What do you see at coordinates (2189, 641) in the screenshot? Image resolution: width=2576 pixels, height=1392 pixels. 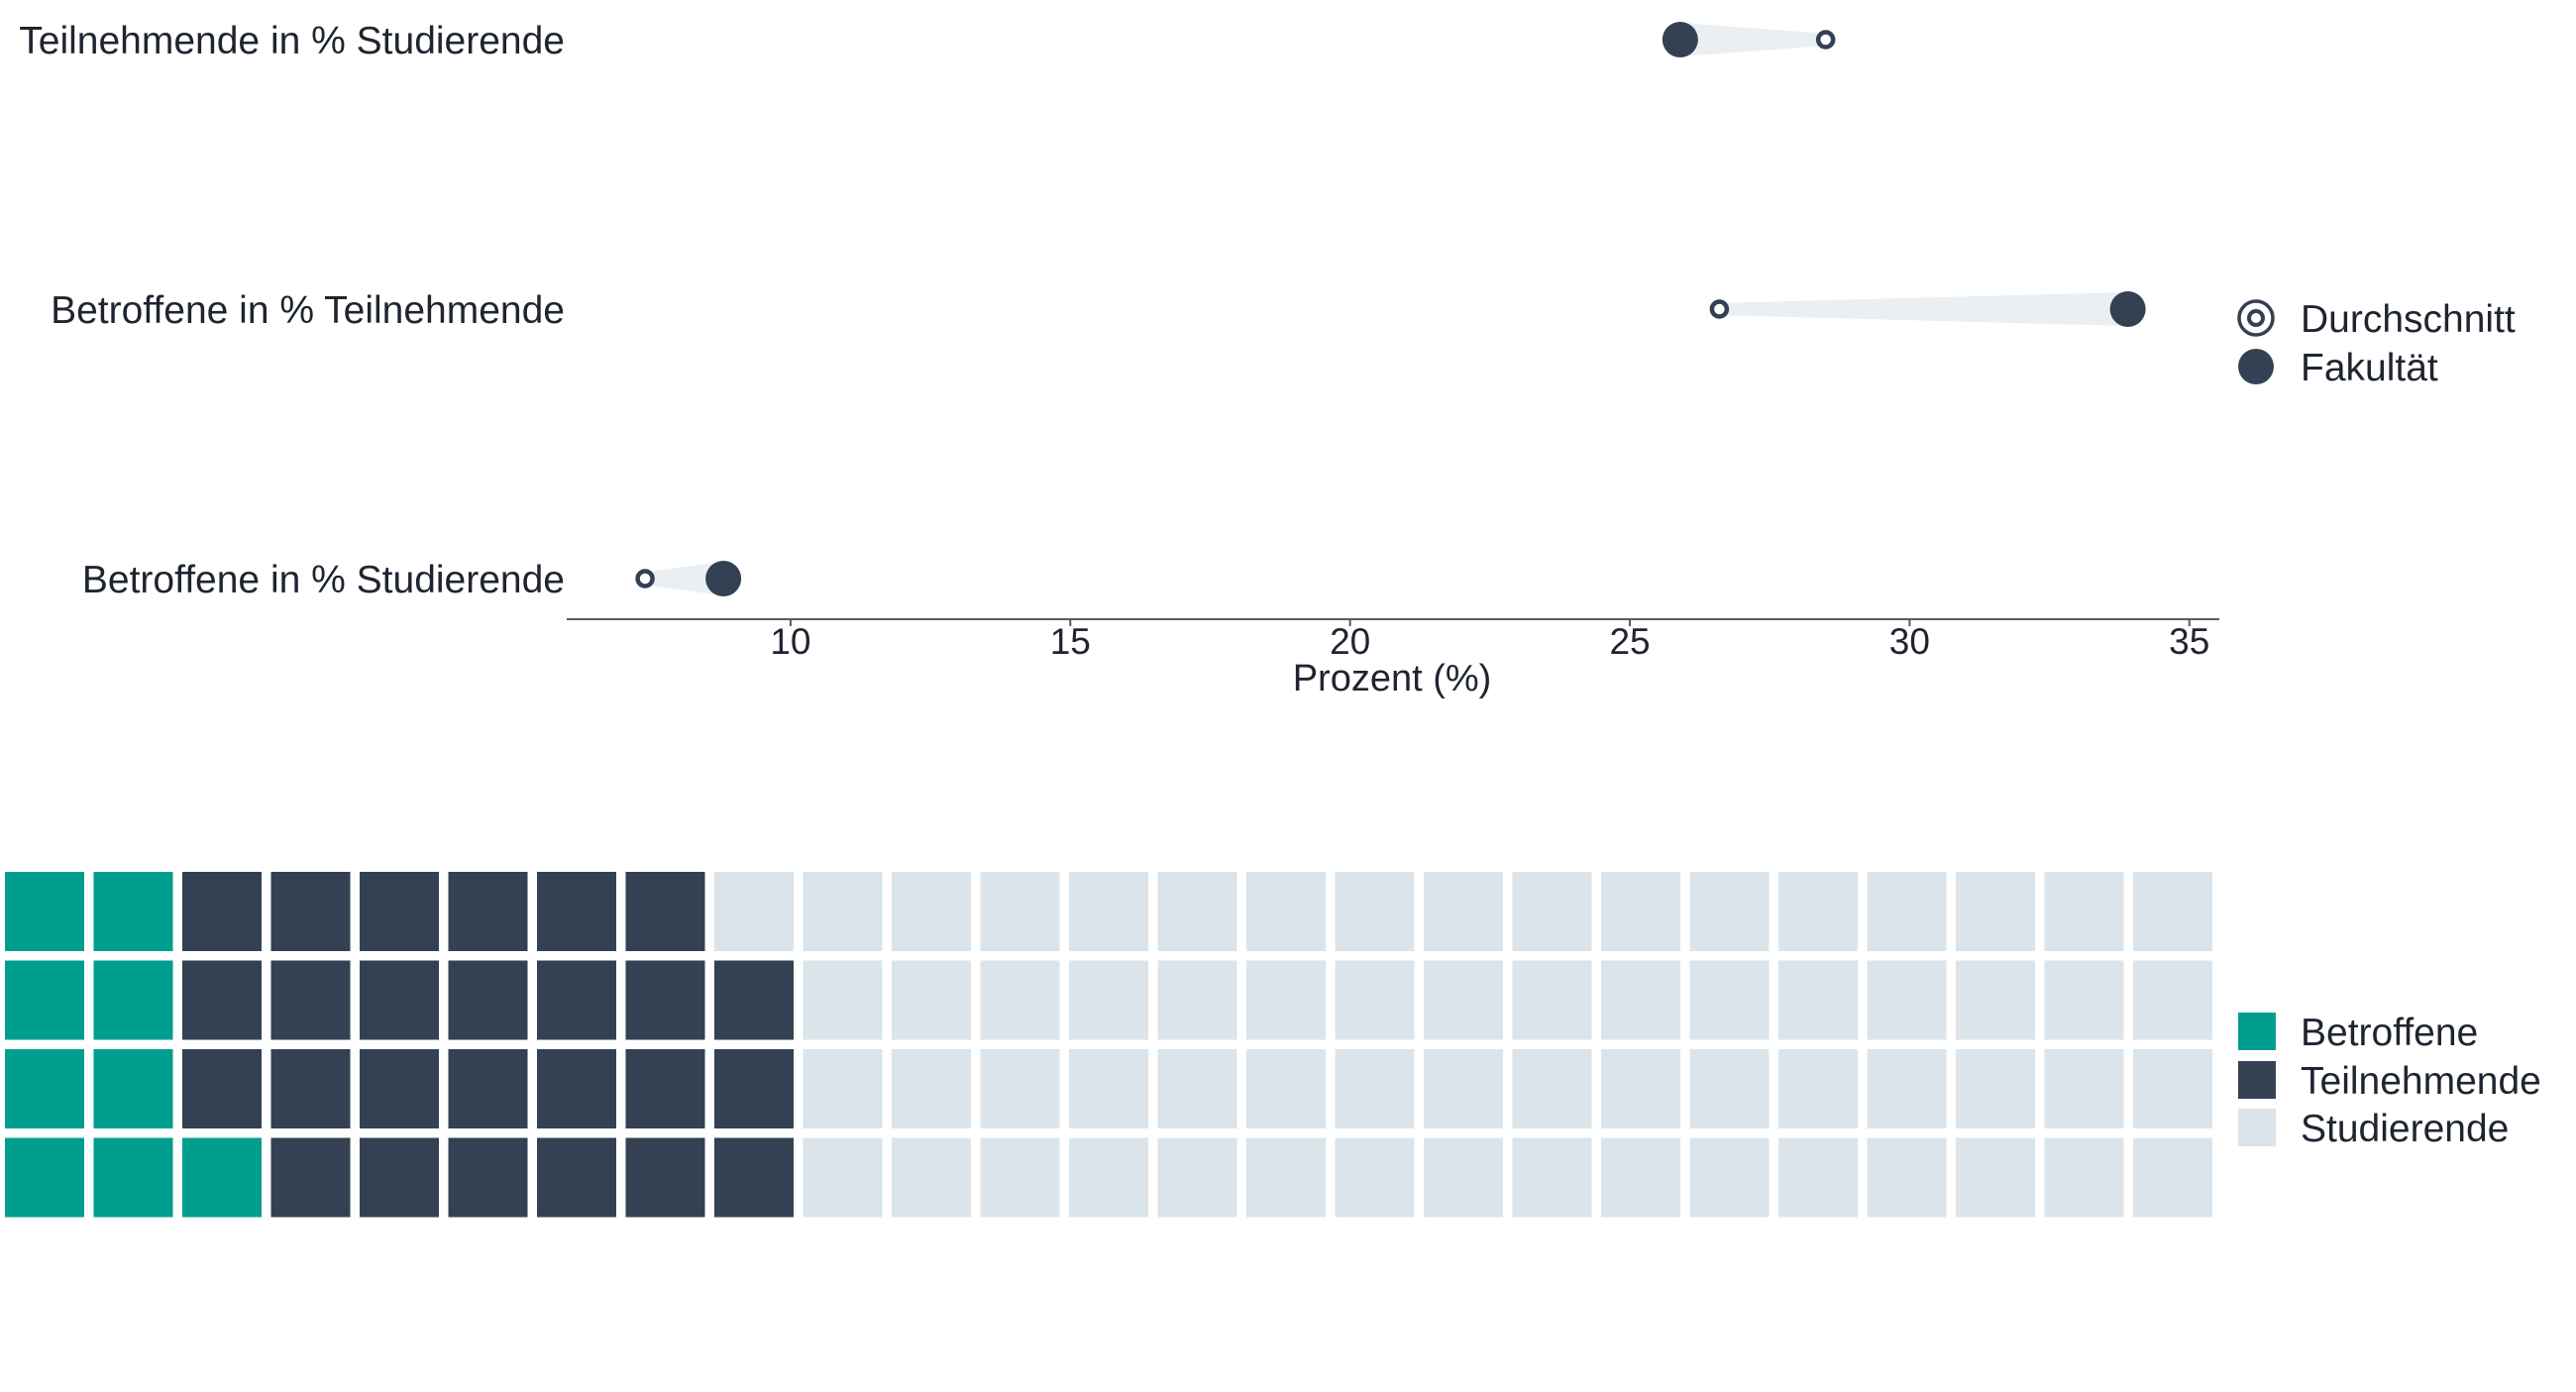 I see `x-tick-label: 35` at bounding box center [2189, 641].